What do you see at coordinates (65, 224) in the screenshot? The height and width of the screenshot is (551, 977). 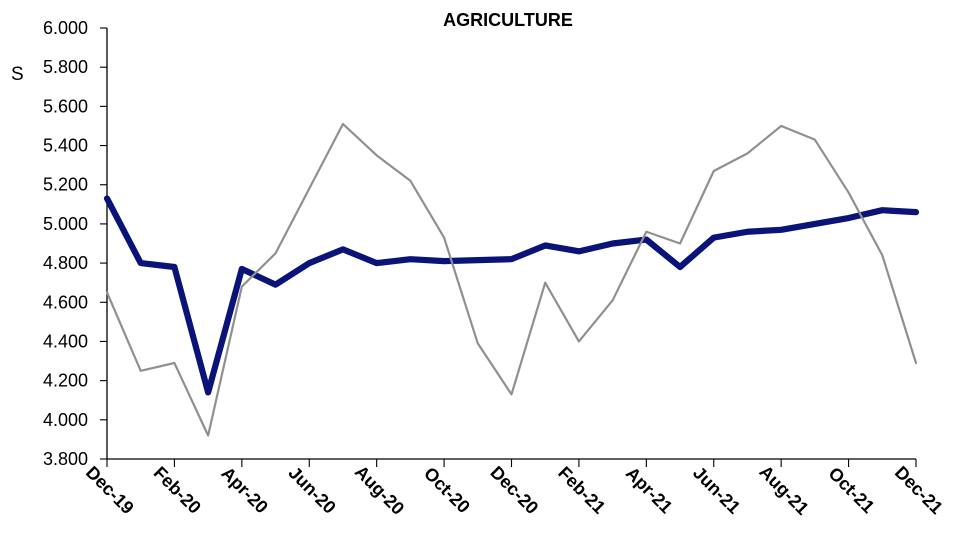 I see `y-tick-label: 5.000` at bounding box center [65, 224].